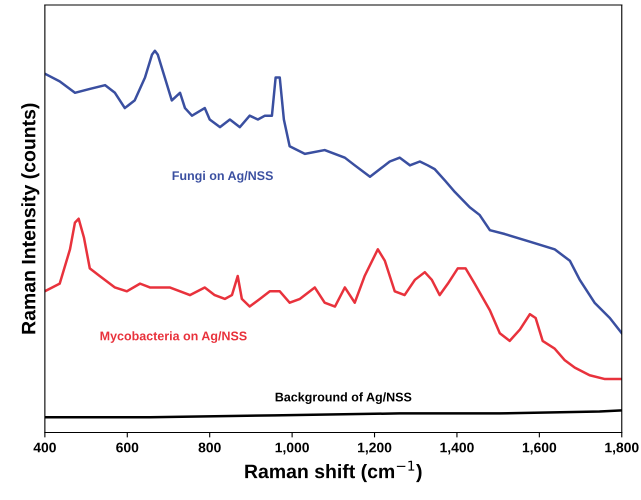 The width and height of the screenshot is (641, 500). What do you see at coordinates (344, 398) in the screenshot?
I see `series-label: Background of Ag/NSS` at bounding box center [344, 398].